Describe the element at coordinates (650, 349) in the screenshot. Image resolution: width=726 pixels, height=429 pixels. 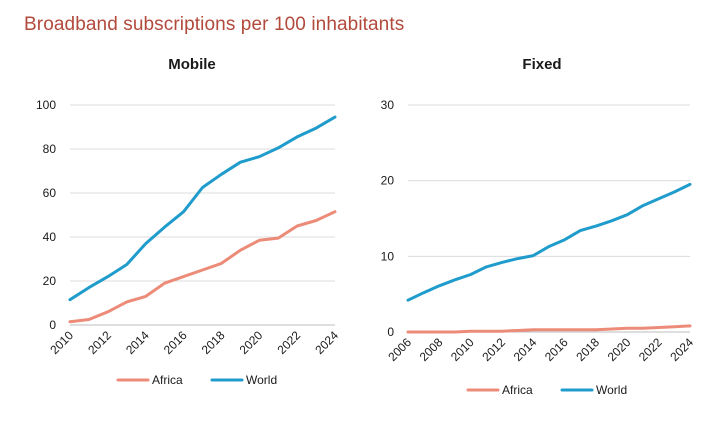
I see `x-tick-label-fixed-2022: 2022` at that location.